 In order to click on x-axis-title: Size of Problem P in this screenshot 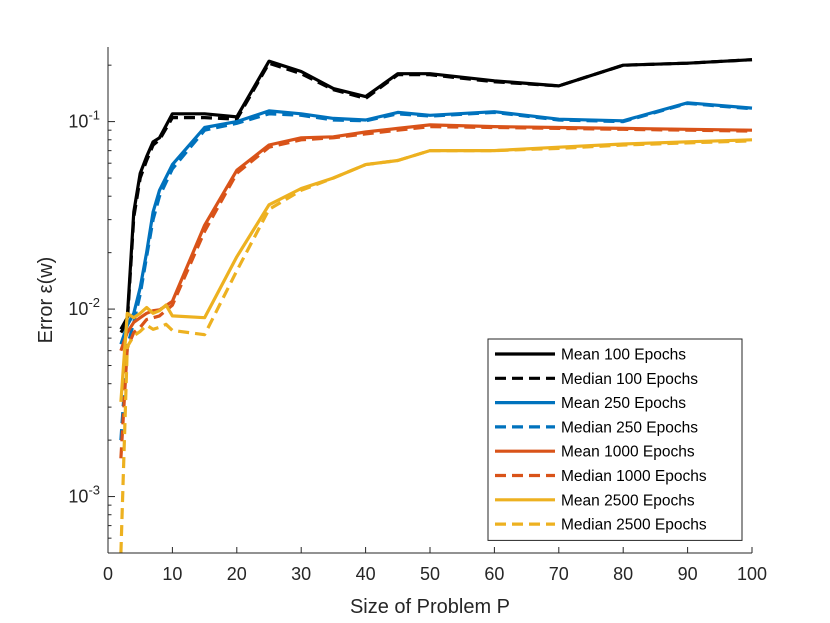, I will do `click(430, 607)`.